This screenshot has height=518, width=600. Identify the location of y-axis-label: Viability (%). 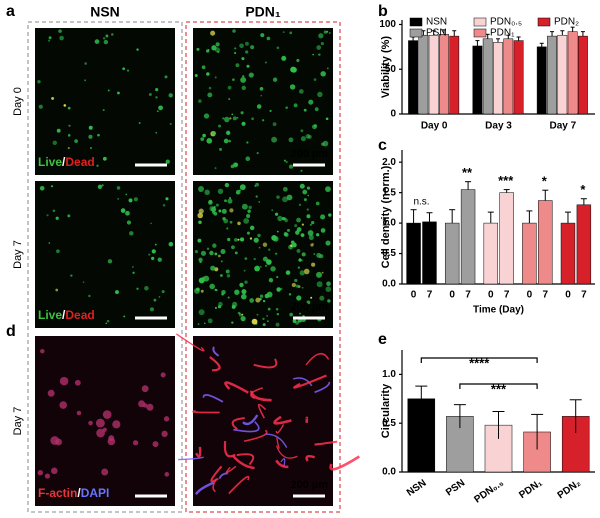
(386, 67).